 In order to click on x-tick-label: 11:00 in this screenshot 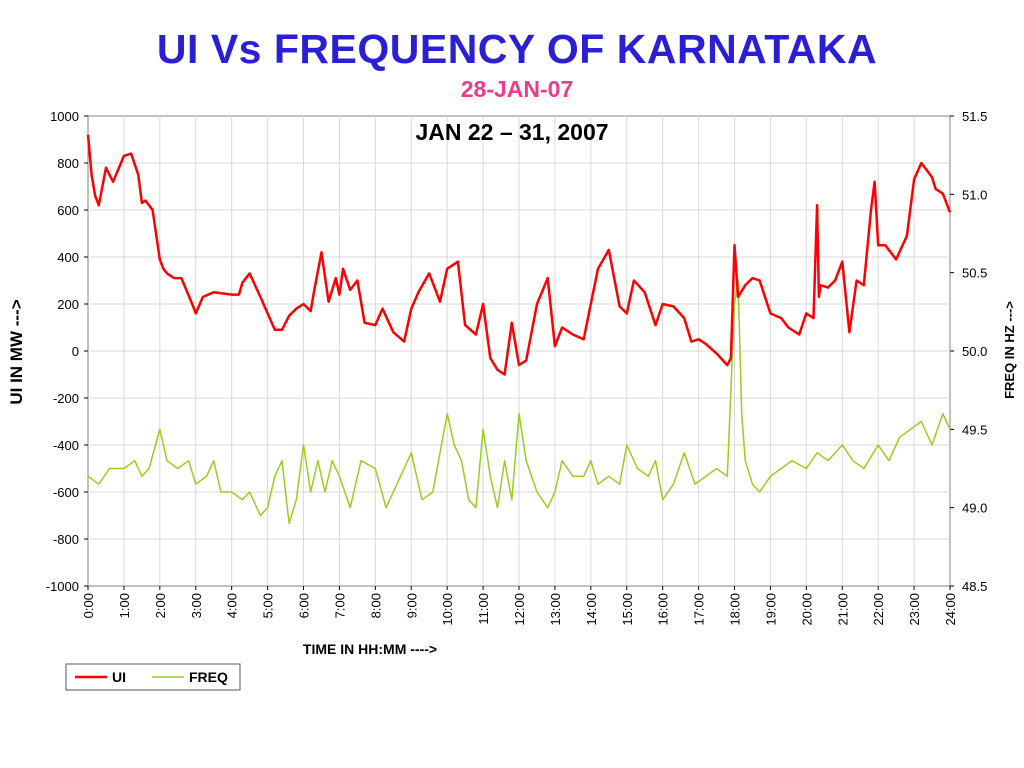, I will do `click(483, 609)`.